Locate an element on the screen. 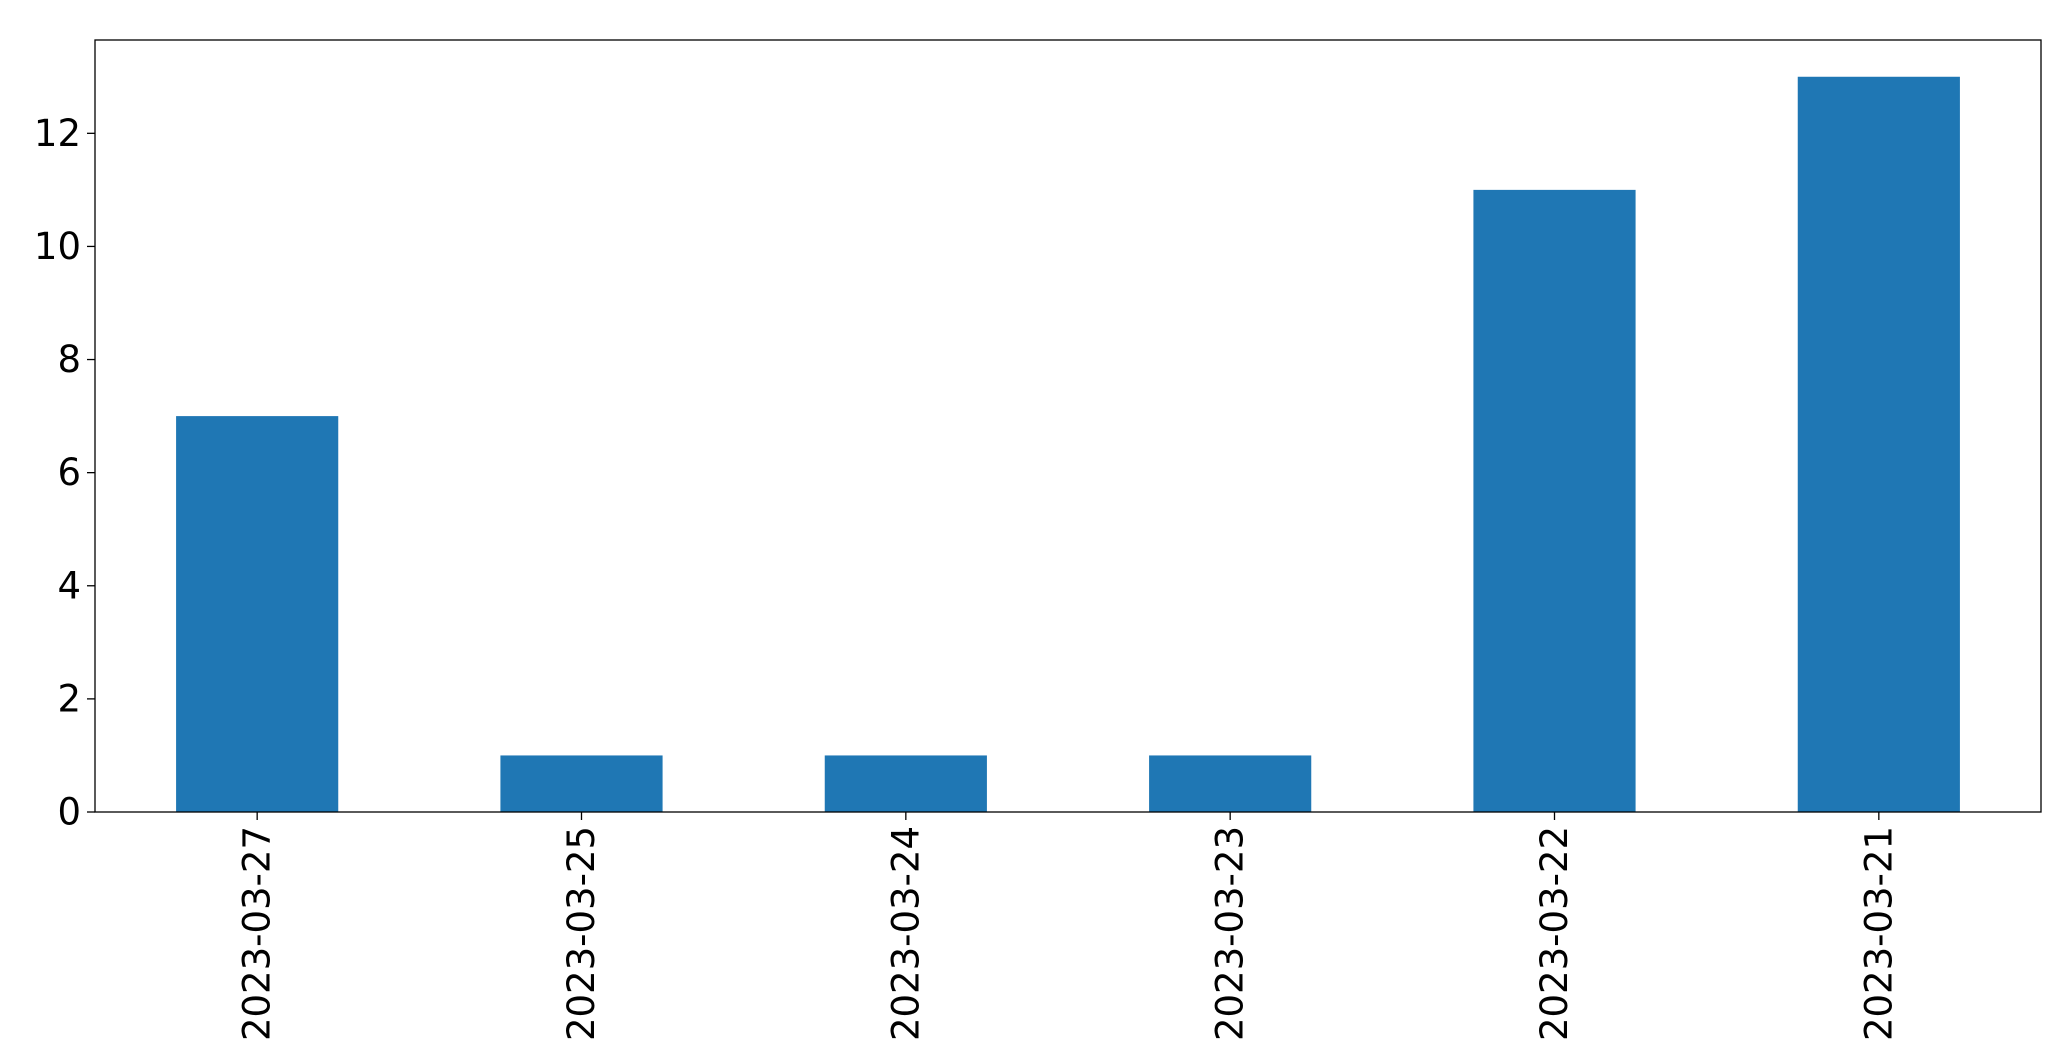 Image resolution: width=2071 pixels, height=1061 pixels. x-tick-label: 2023-03-23 is located at coordinates (1230, 933).